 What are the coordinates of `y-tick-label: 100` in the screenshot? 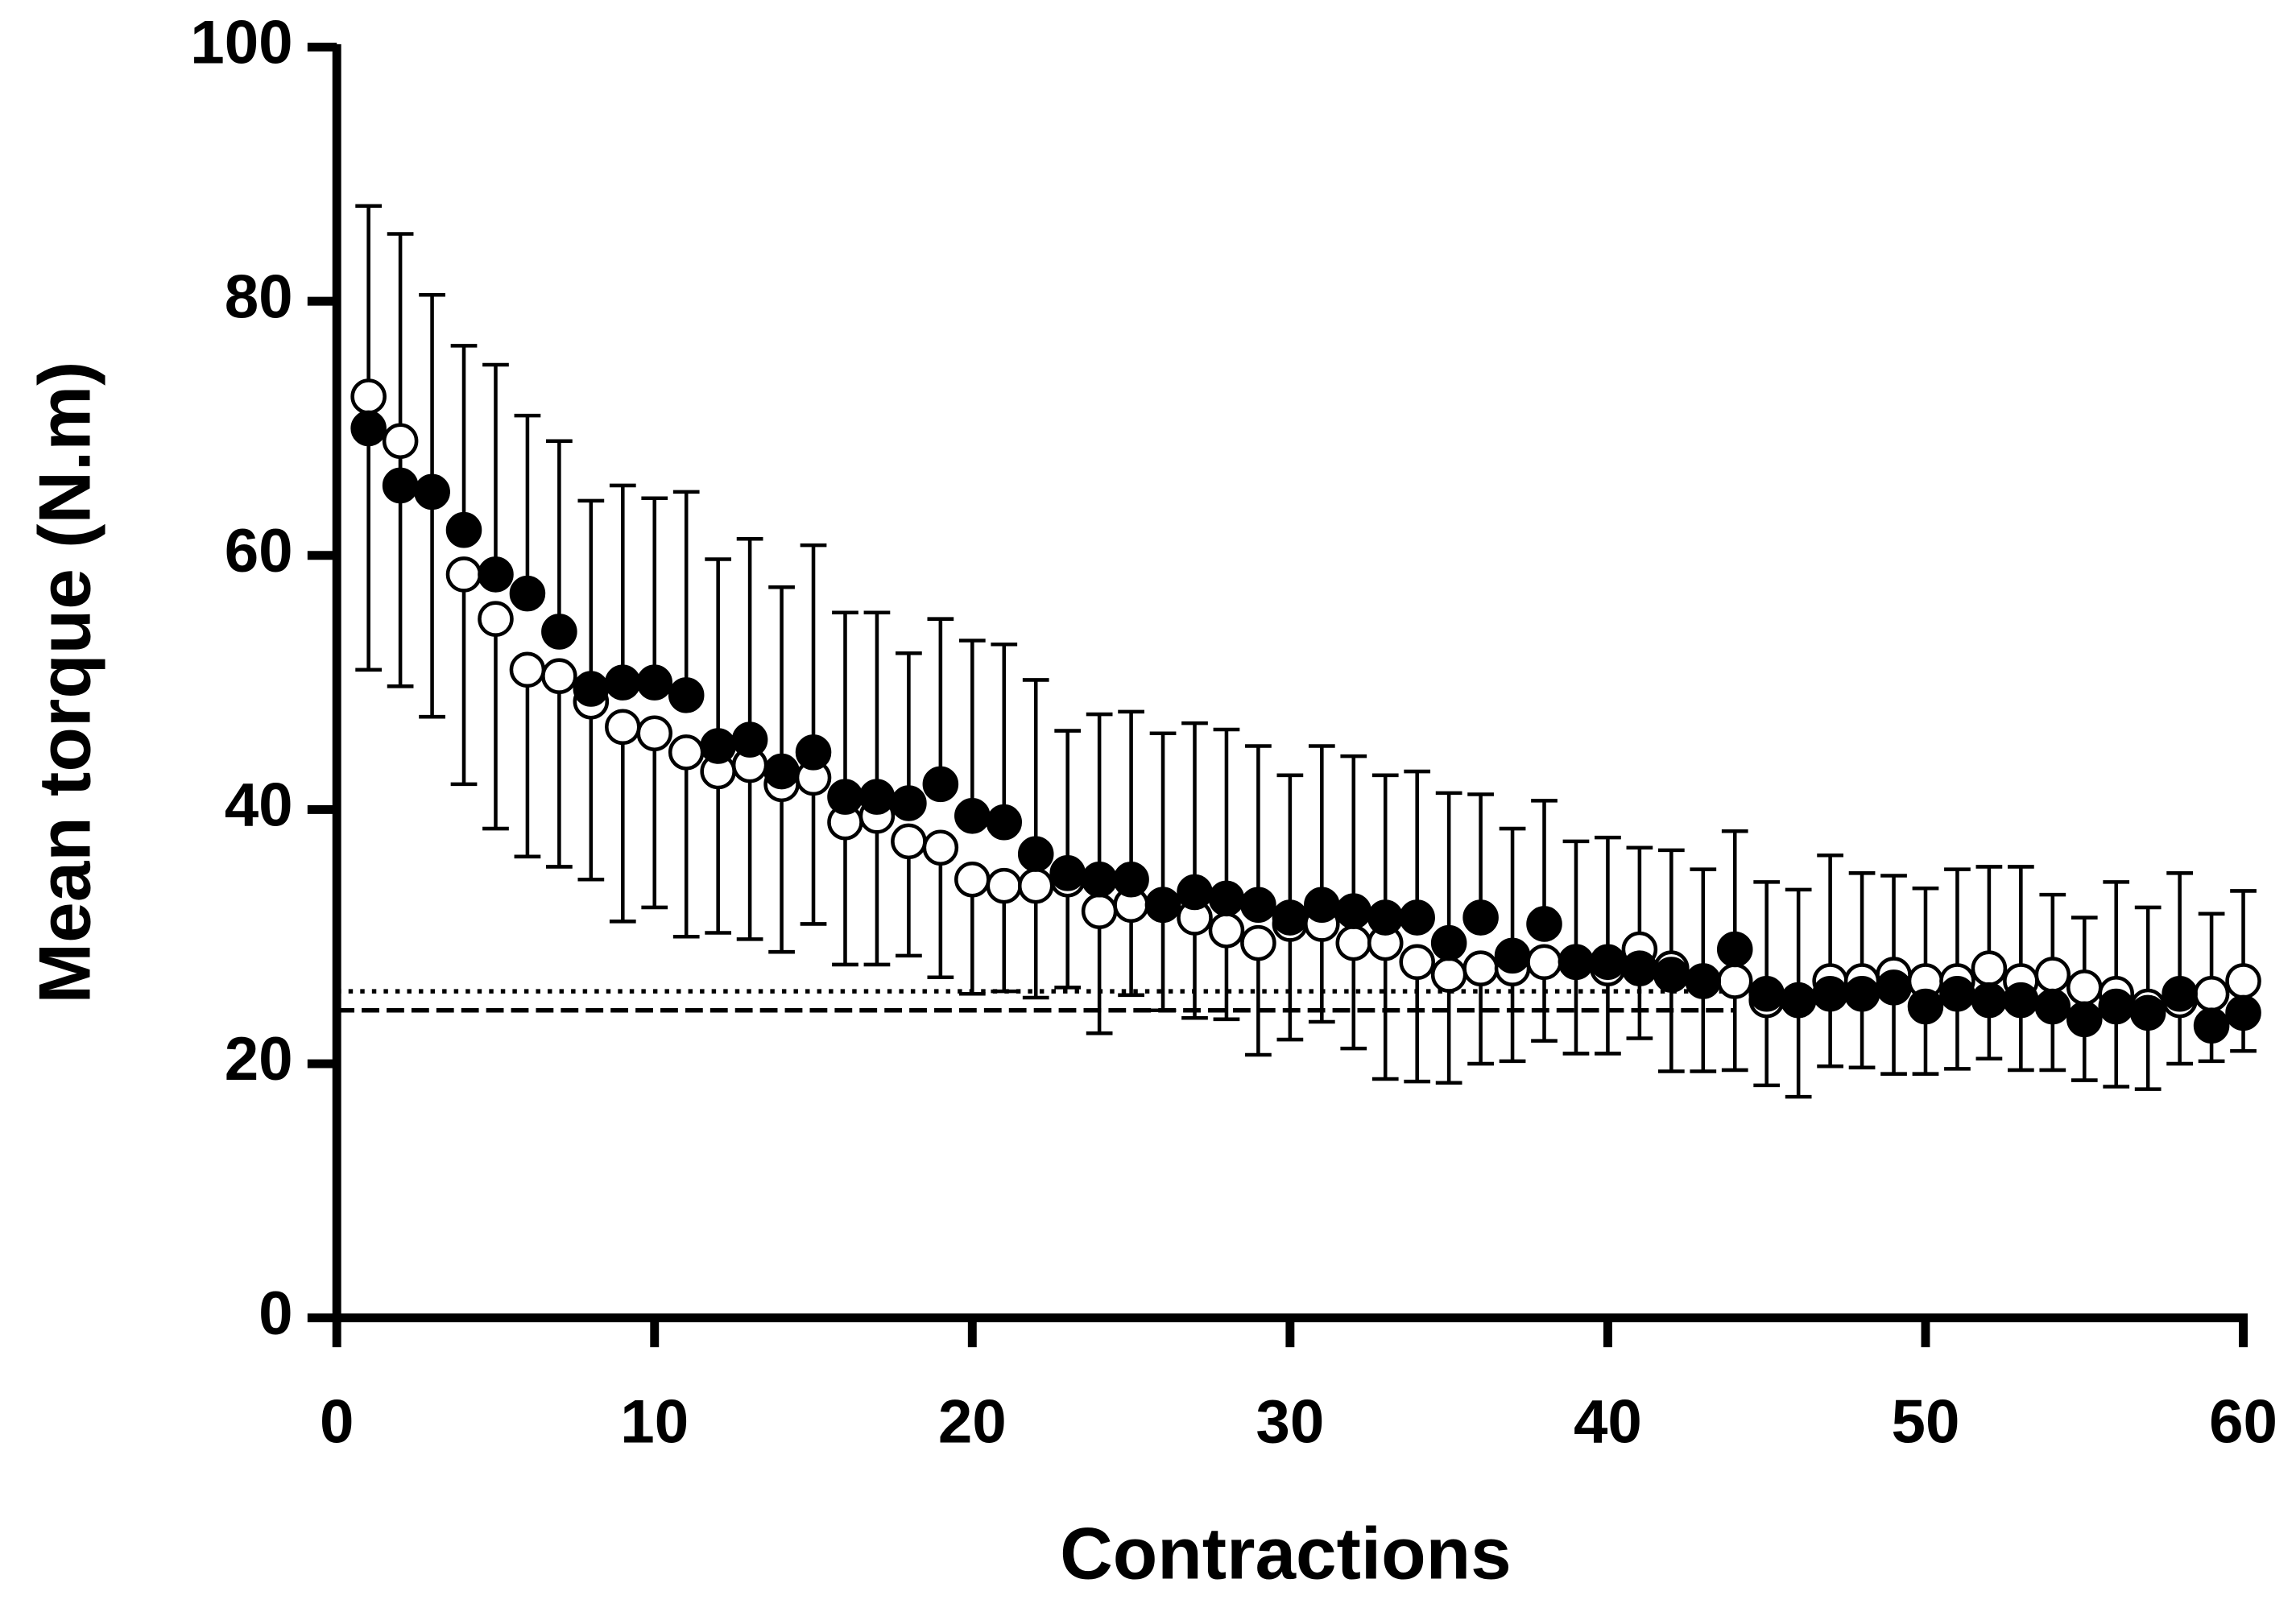 It's located at (241, 43).